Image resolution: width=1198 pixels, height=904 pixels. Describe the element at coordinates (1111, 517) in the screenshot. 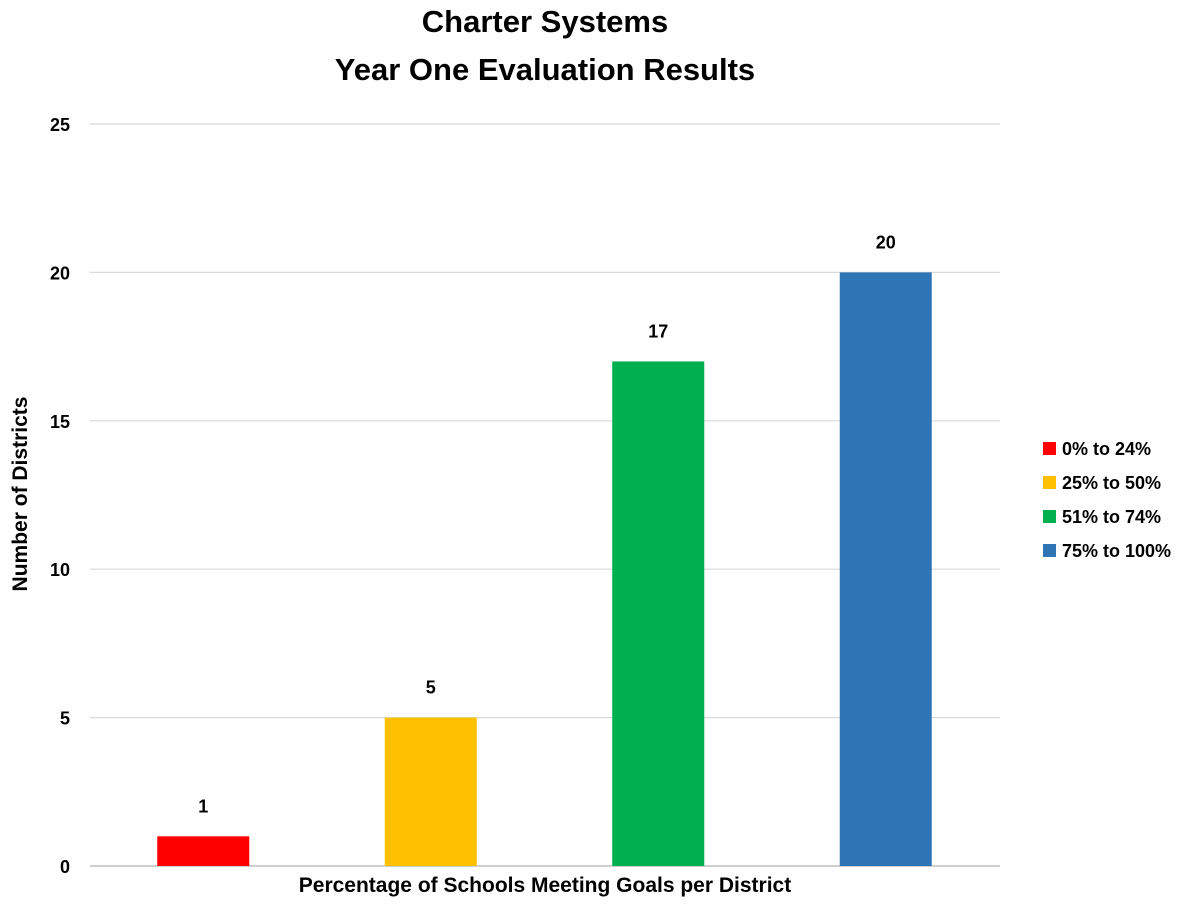

I see `legend-label: 51% to 74%` at that location.